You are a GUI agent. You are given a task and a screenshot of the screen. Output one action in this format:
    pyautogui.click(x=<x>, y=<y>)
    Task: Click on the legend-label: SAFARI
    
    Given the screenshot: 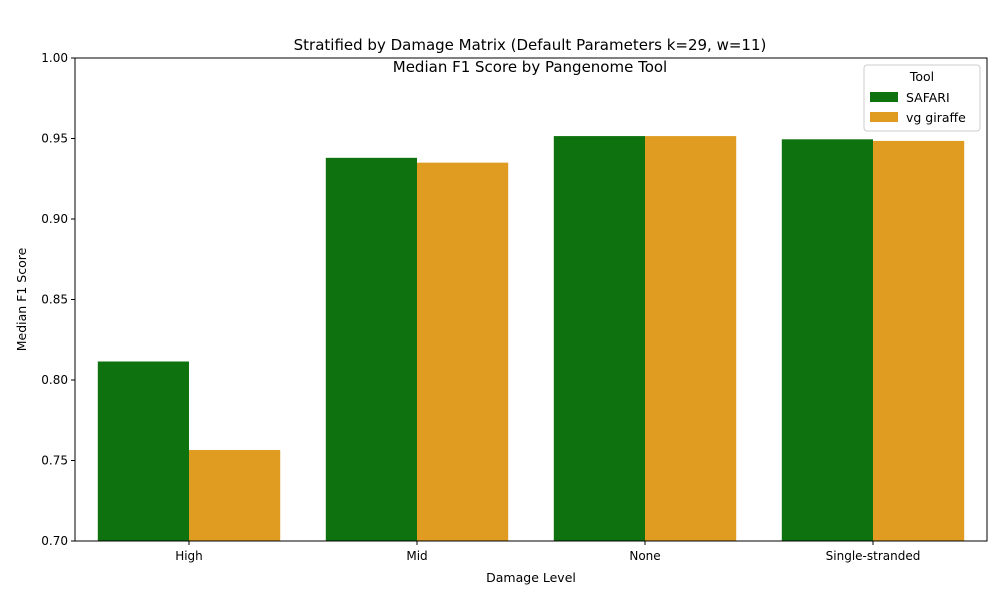 What is the action you would take?
    pyautogui.click(x=928, y=97)
    